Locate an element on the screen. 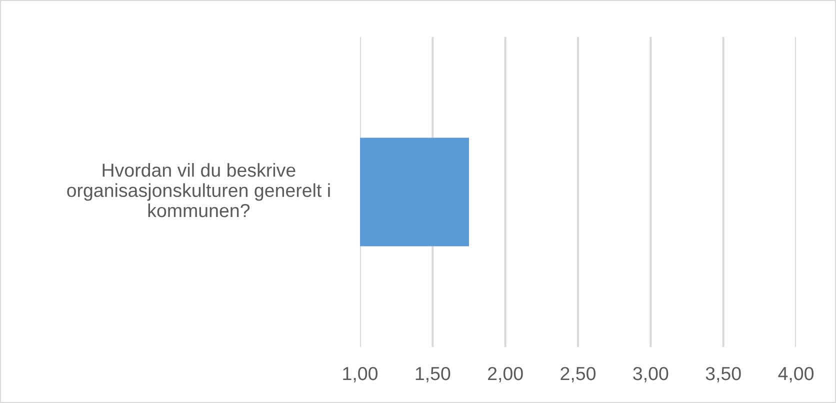  y-tick-label: Hvordan vil du beskrive organisasjonskulturen generelt i kommunen? is located at coordinates (198, 190).